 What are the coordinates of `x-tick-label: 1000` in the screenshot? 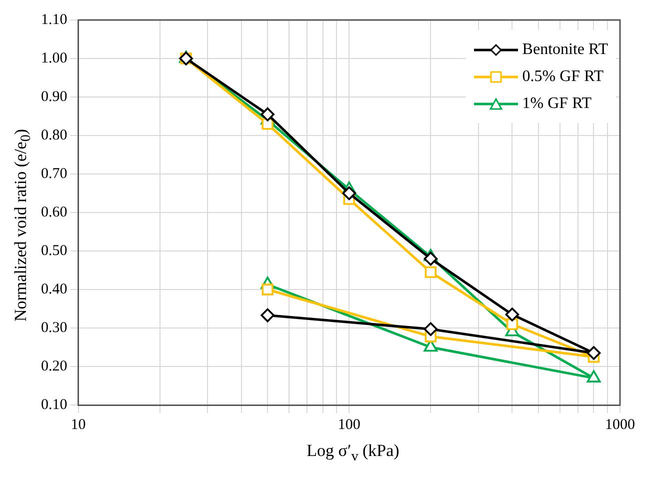 It's located at (620, 424).